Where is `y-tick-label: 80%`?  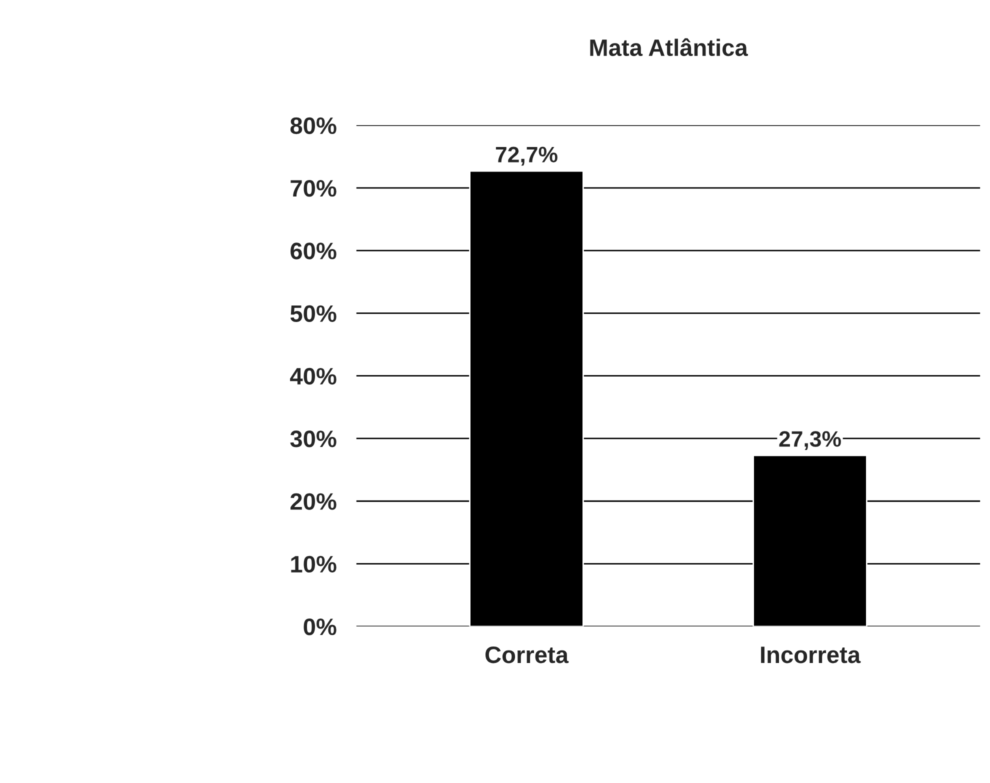 y-tick-label: 80% is located at coordinates (313, 125).